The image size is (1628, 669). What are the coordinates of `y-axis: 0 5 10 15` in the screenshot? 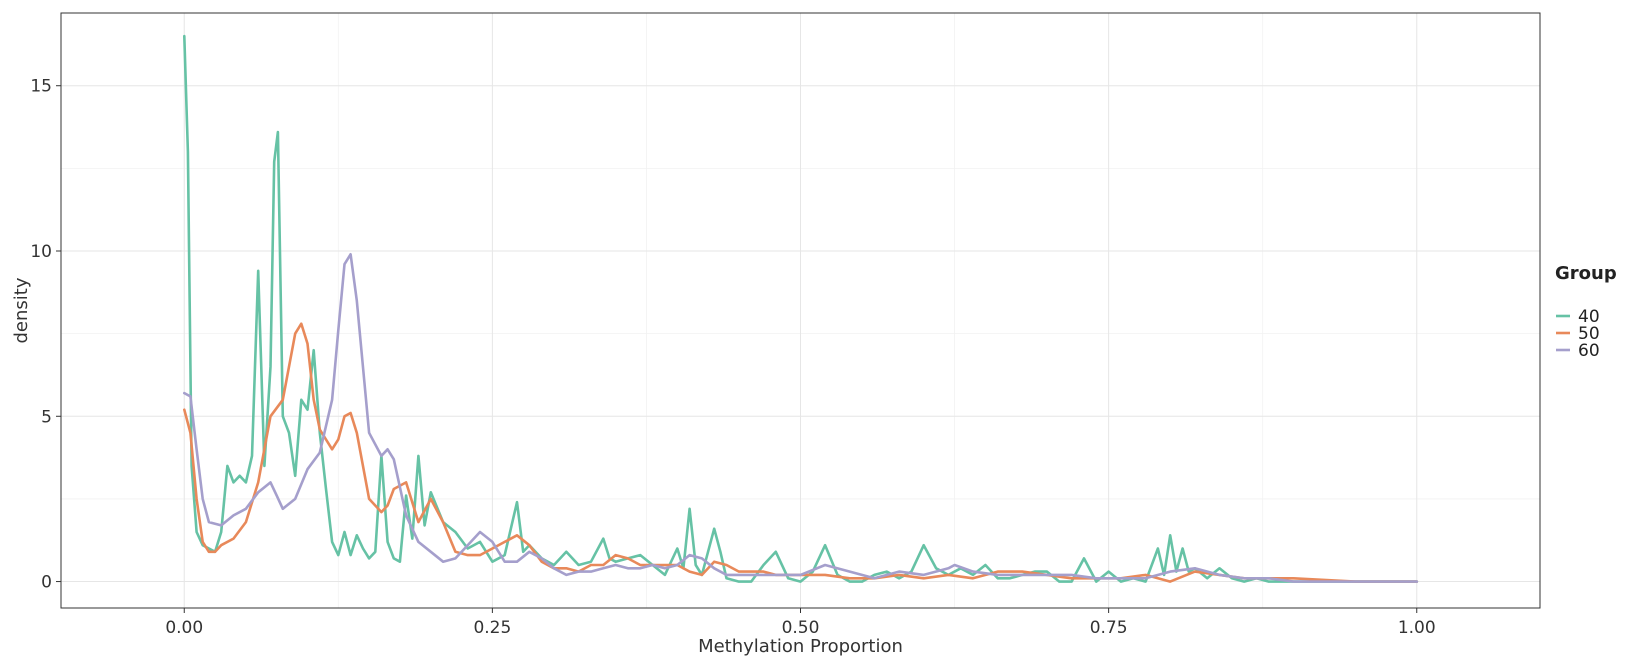 It's located at (45, 335).